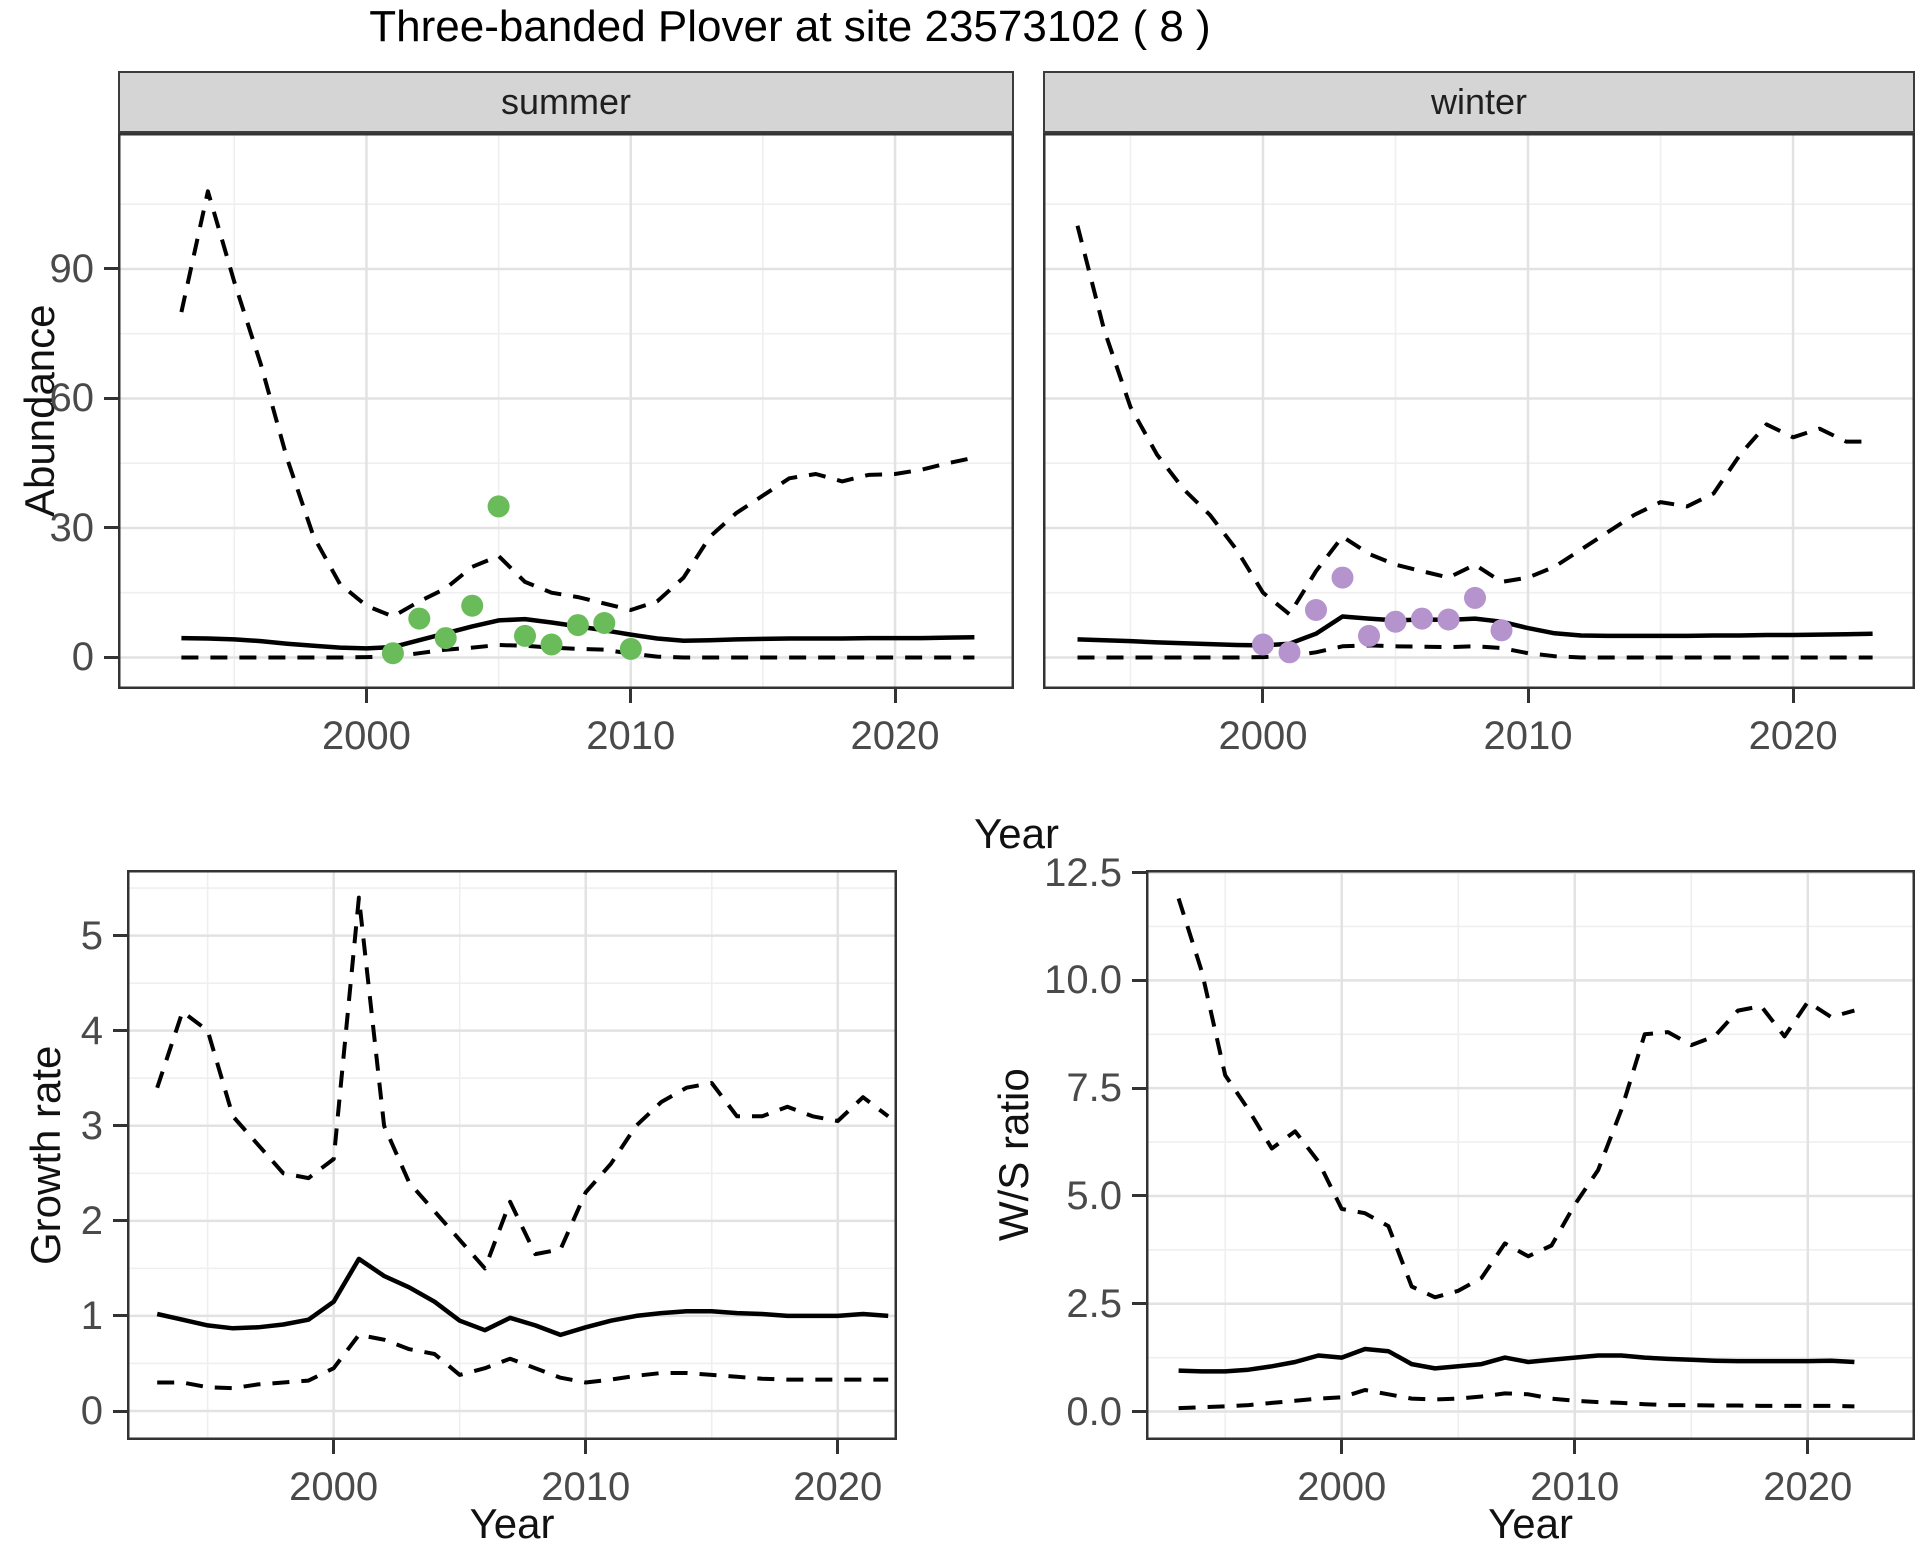  Describe the element at coordinates (1516, 1360) in the screenshot. I see `ws-median-line` at that location.